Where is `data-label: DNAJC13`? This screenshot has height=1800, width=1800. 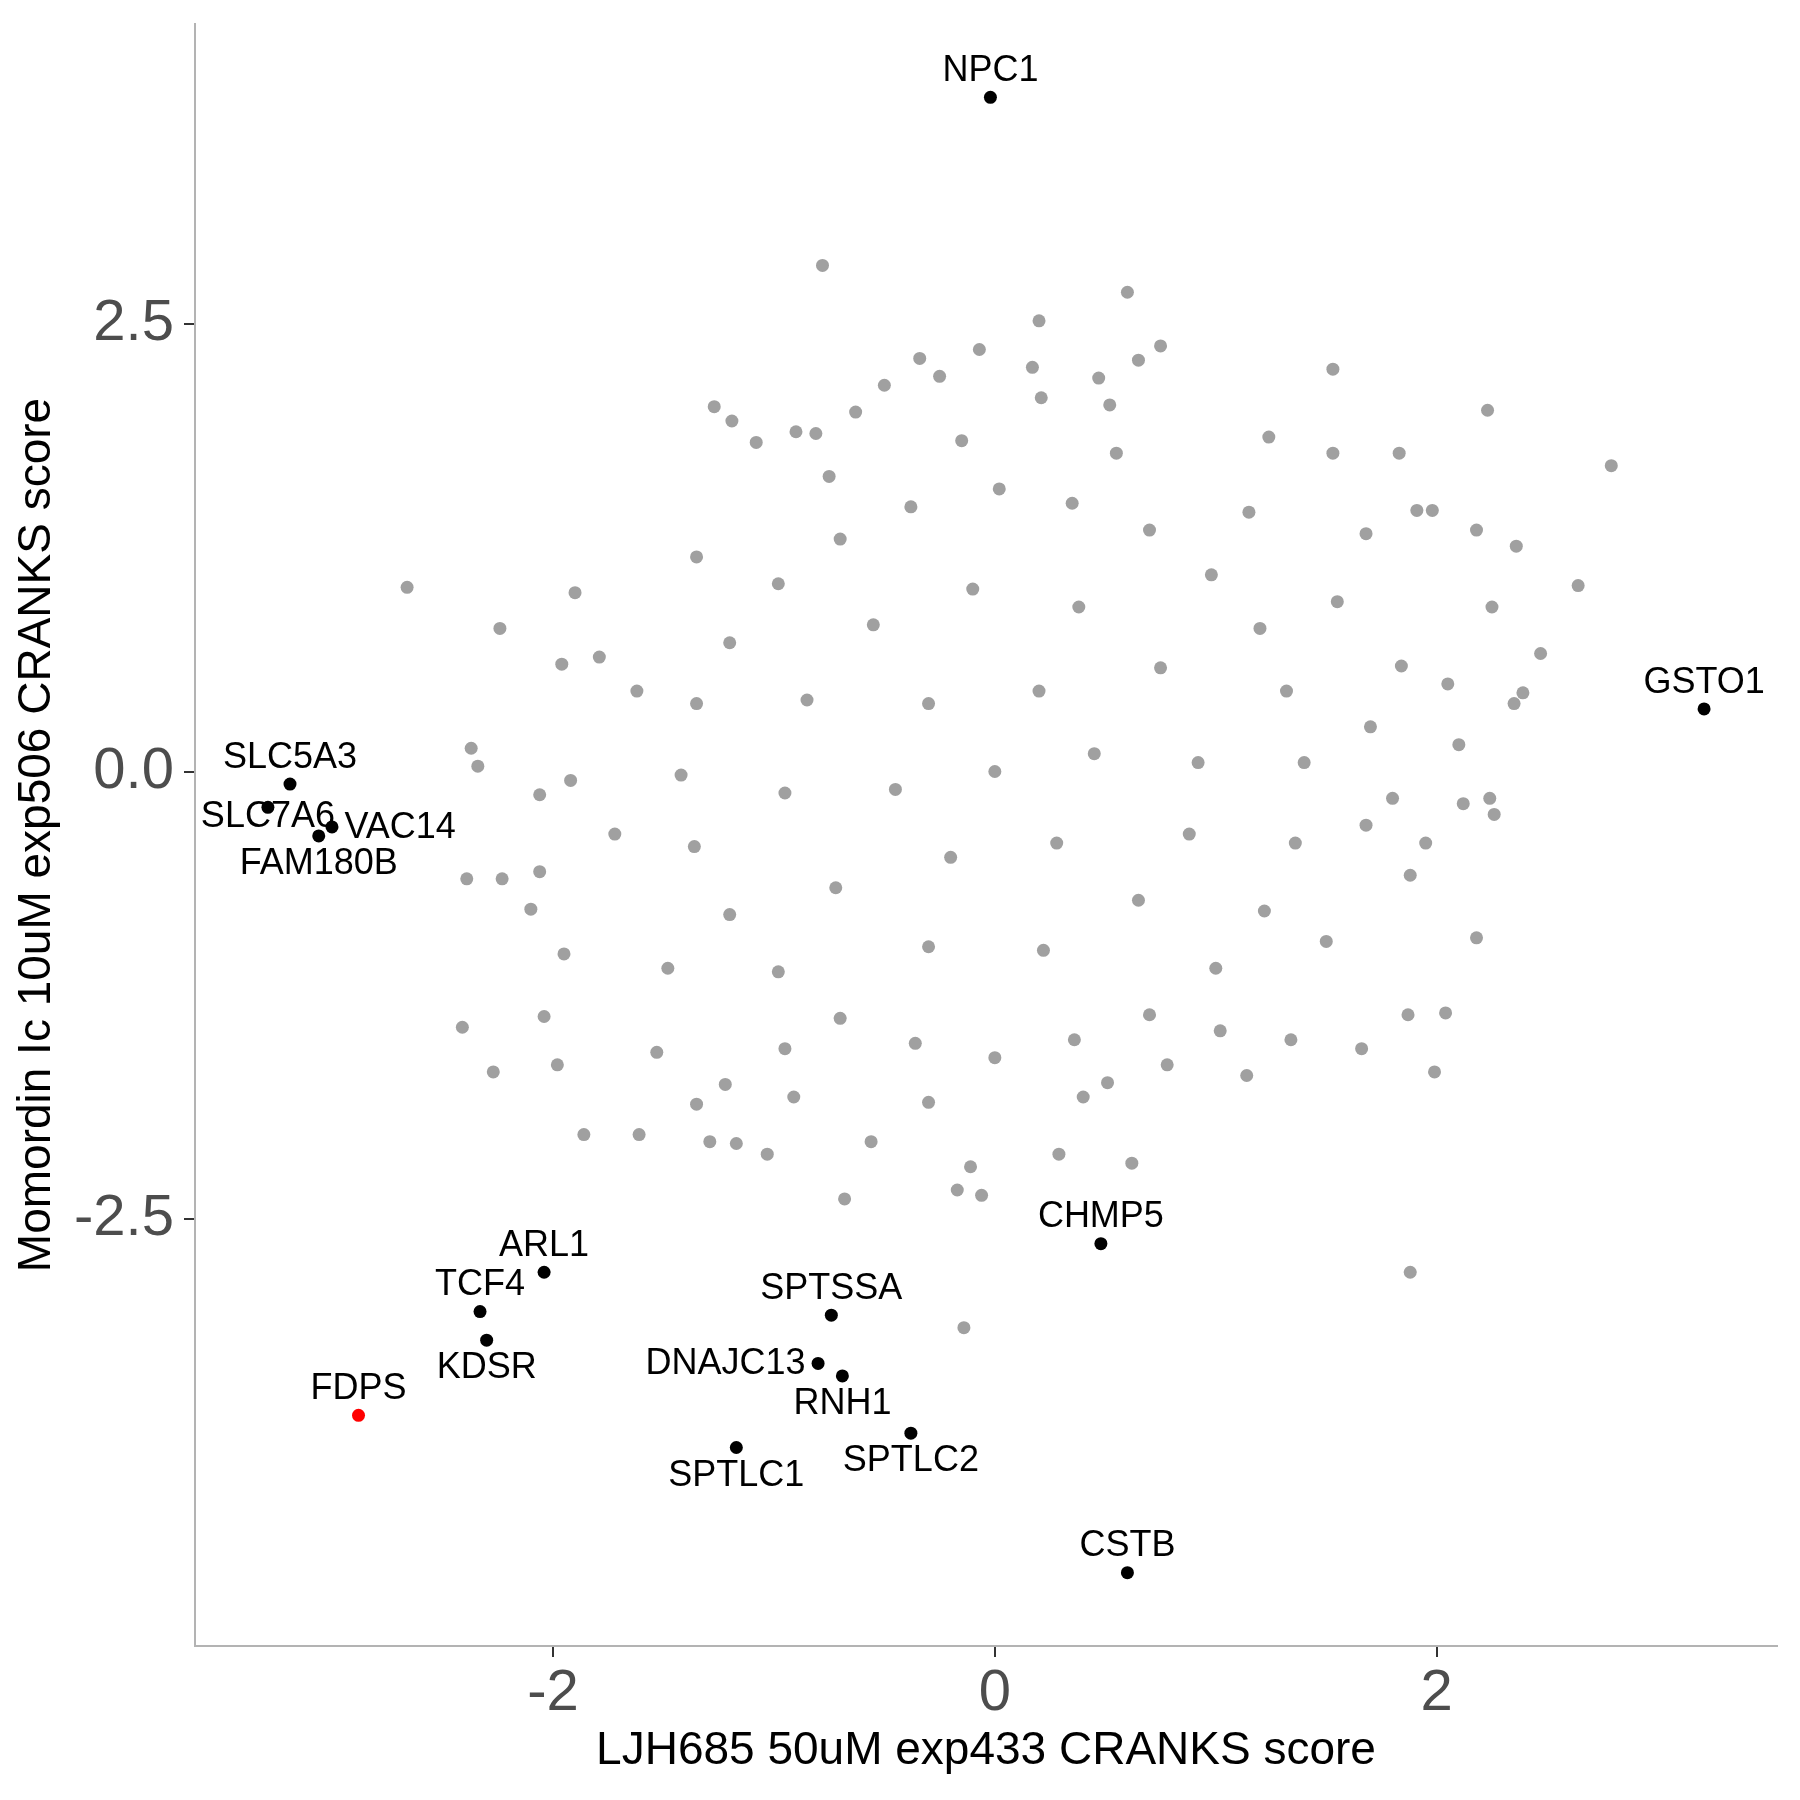 data-label: DNAJC13 is located at coordinates (725, 1362).